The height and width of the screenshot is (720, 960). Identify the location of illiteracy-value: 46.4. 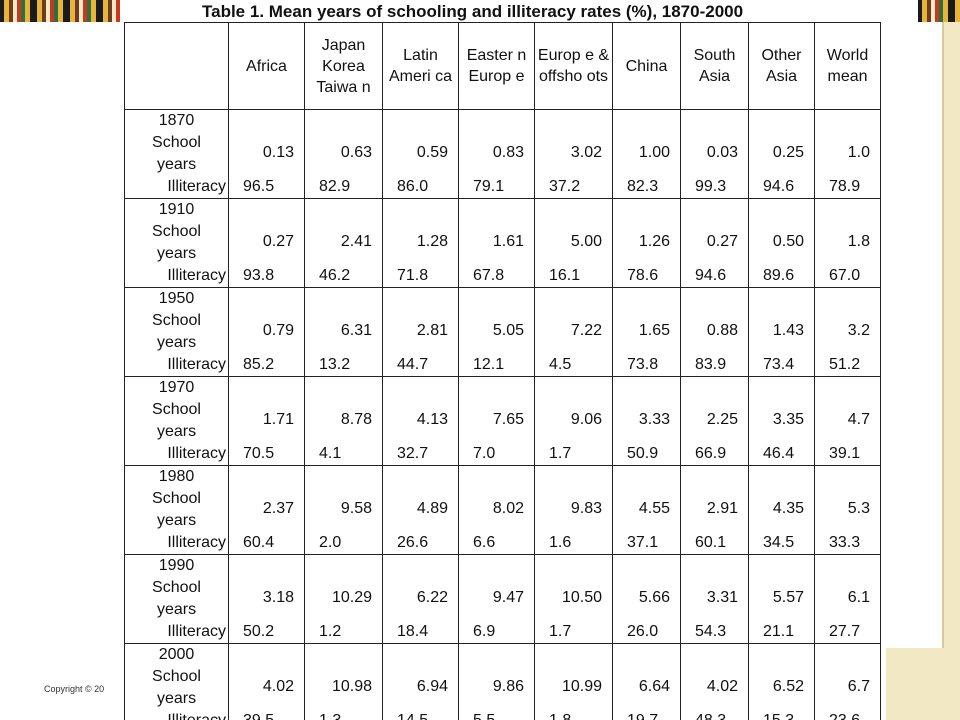
(779, 453).